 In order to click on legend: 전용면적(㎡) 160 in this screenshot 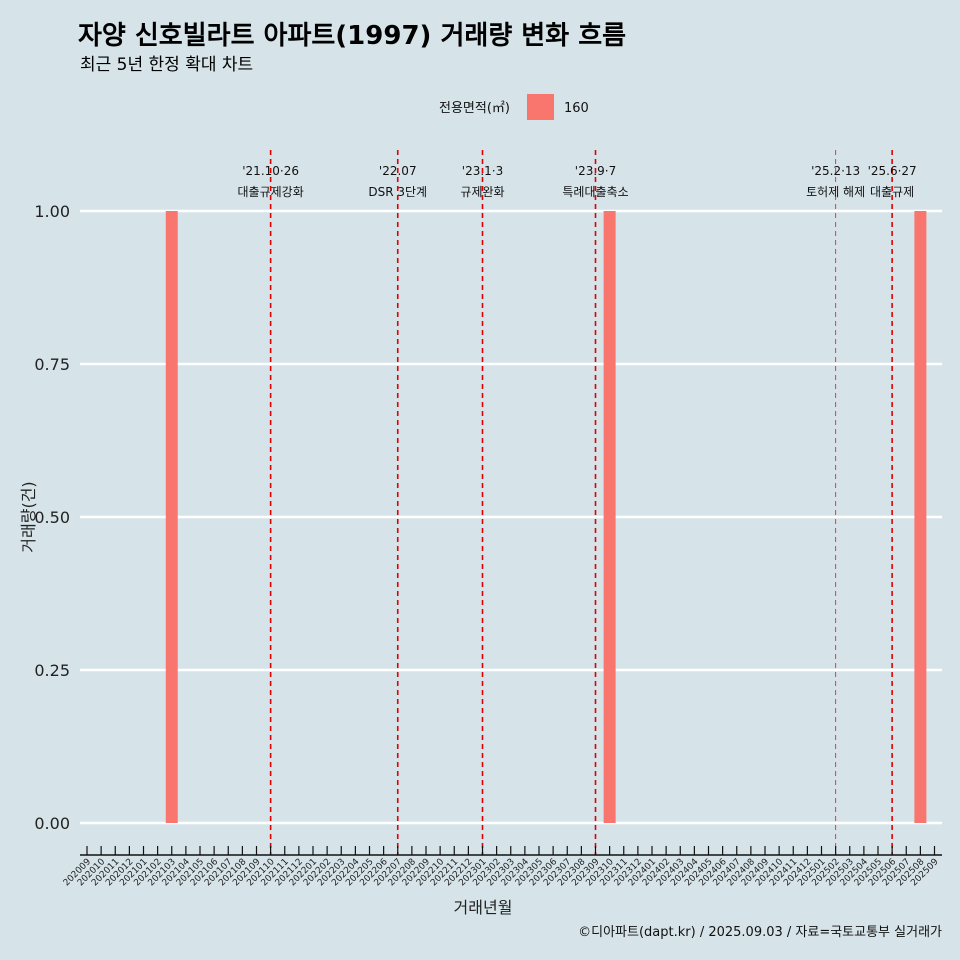, I will do `click(514, 107)`.